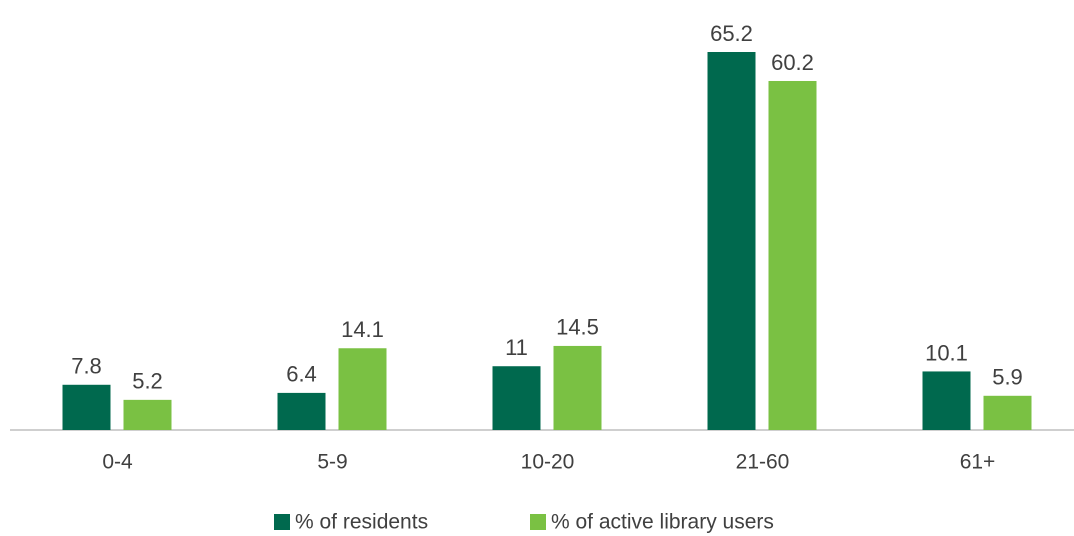 The image size is (1074, 536). I want to click on data-label: 60.2, so click(792, 62).